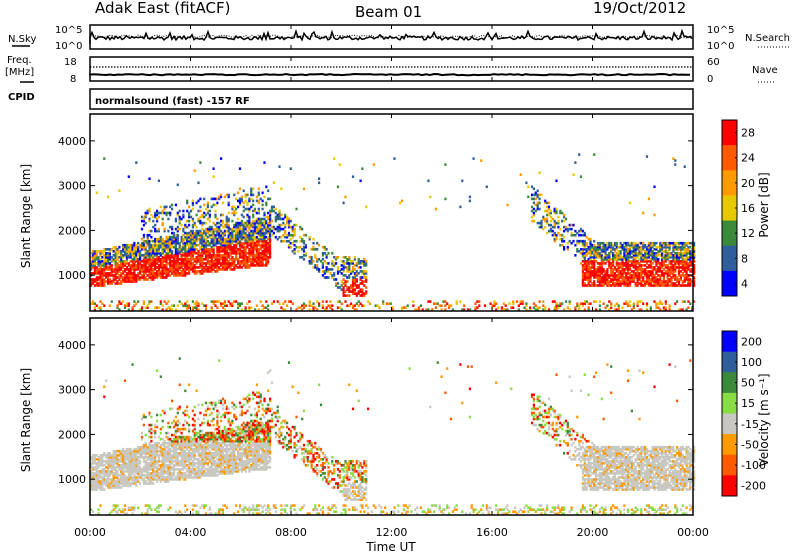  Describe the element at coordinates (26, 216) in the screenshot. I see `power-ylabel: Slant Range [km]` at that location.